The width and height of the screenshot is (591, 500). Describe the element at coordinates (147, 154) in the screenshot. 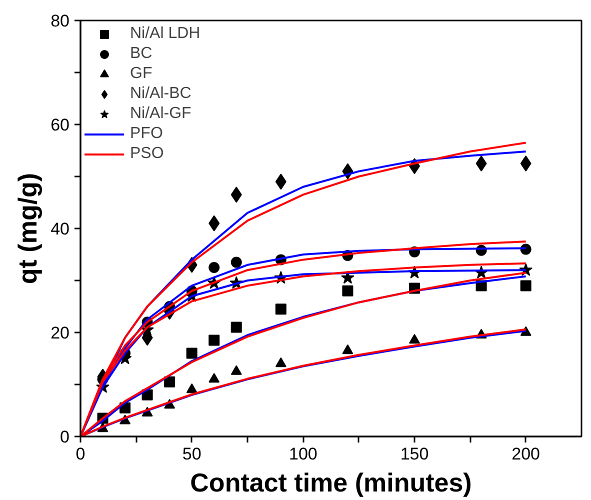

I see `legend-label: PSO` at that location.